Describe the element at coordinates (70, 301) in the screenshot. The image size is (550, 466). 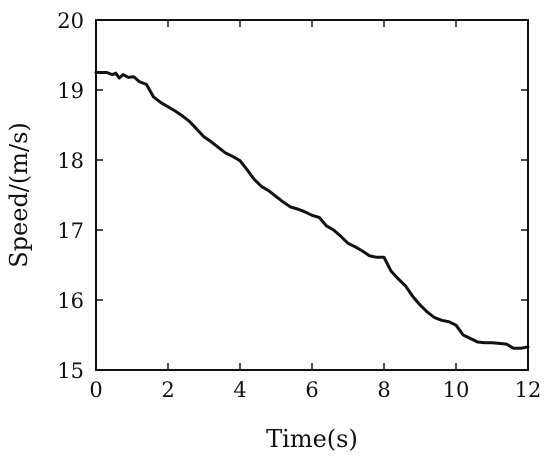
I see `y-tick-label: 16` at that location.